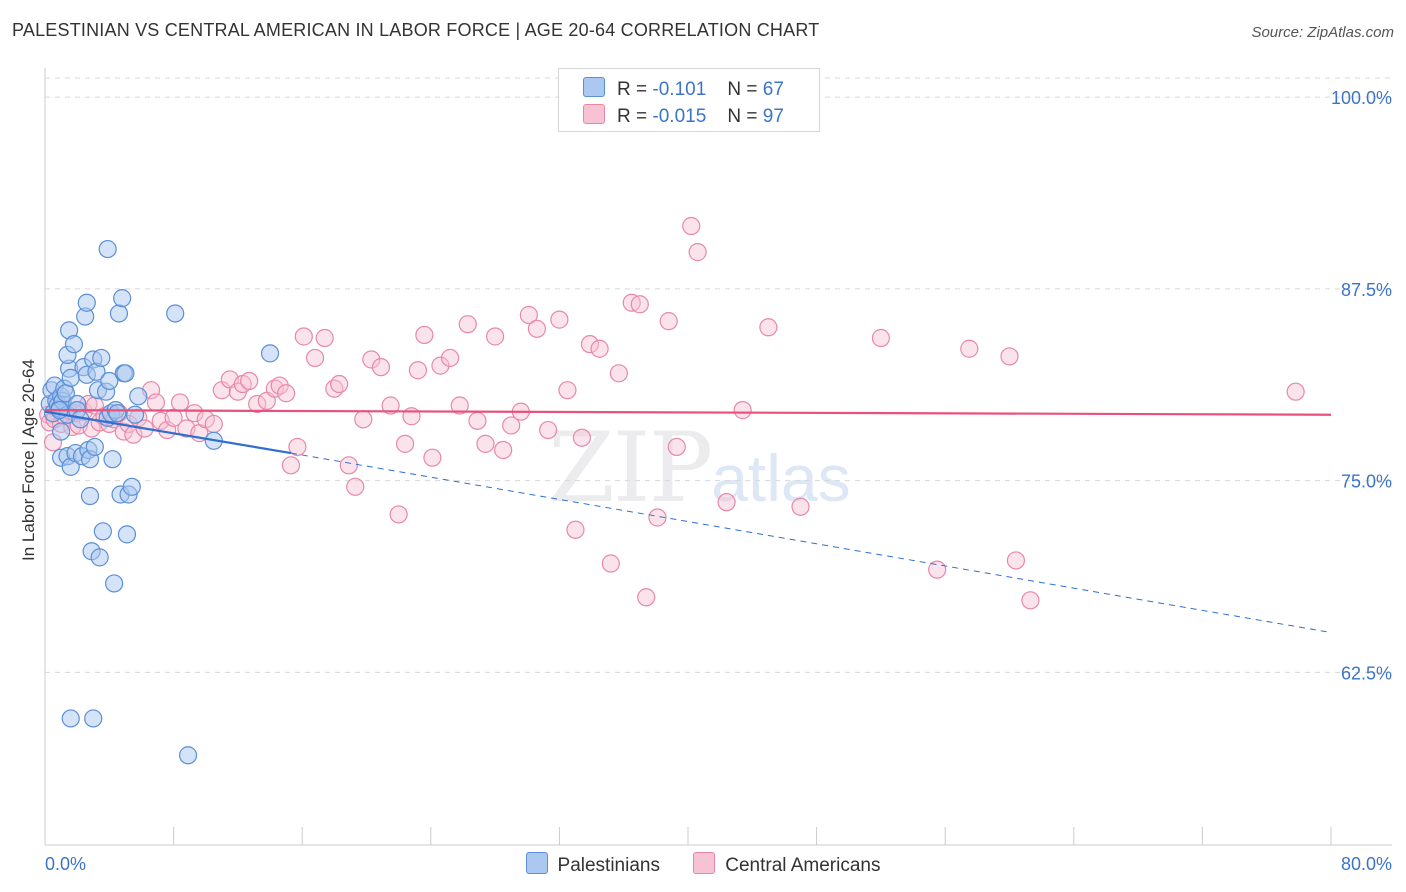 The image size is (1406, 892). I want to click on y-tick-label: 87.5%, so click(1366, 290).